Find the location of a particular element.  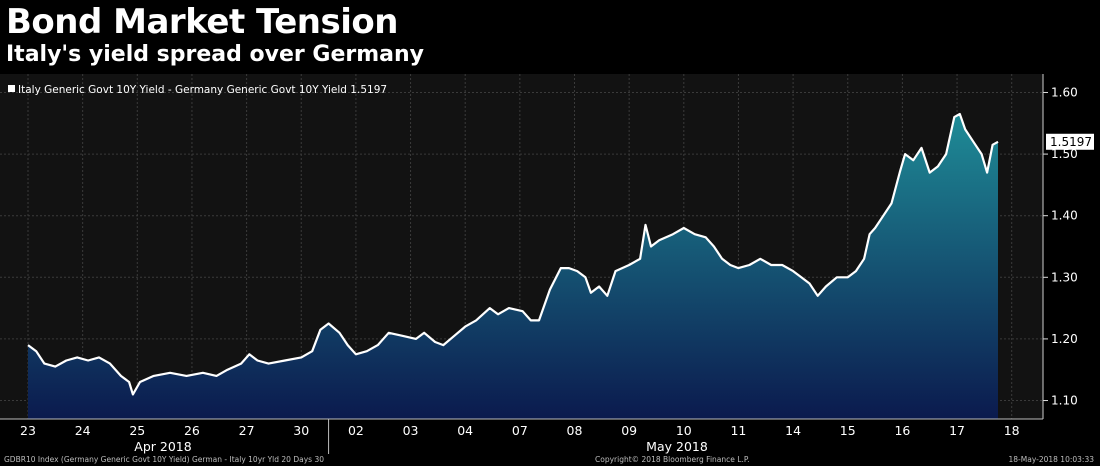

x-tick-label: 25 is located at coordinates (137, 430).